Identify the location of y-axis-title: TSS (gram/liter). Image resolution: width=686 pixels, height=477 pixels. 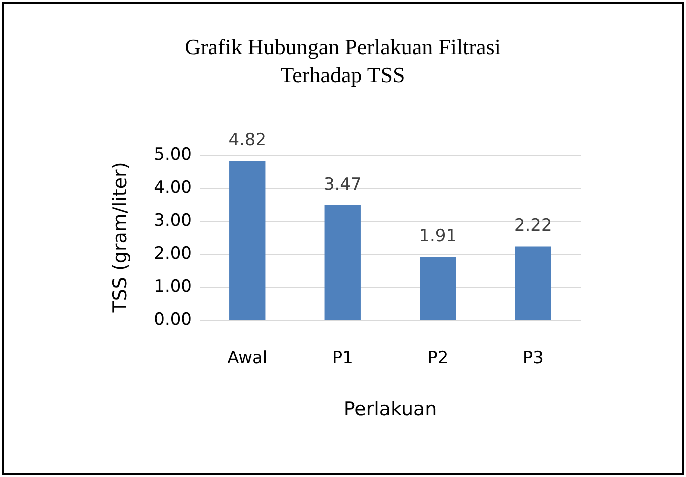
(121, 238).